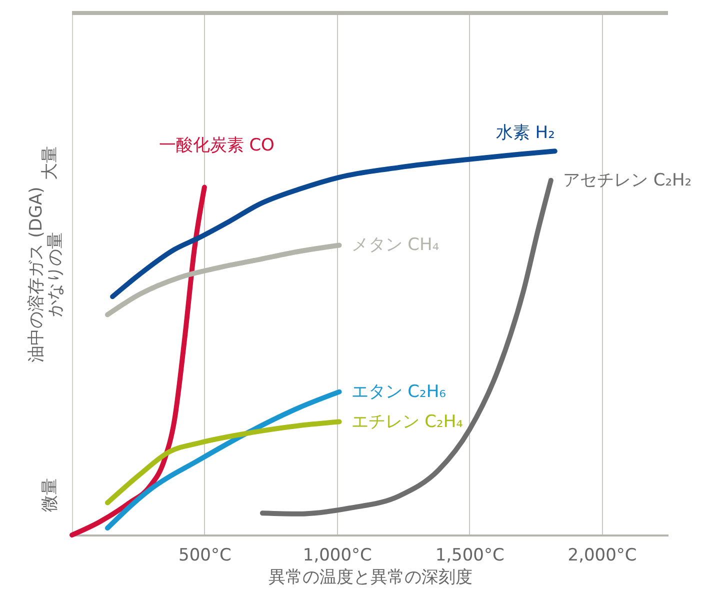  What do you see at coordinates (398, 392) in the screenshot?
I see `series-label: エタン C₂H₆` at bounding box center [398, 392].